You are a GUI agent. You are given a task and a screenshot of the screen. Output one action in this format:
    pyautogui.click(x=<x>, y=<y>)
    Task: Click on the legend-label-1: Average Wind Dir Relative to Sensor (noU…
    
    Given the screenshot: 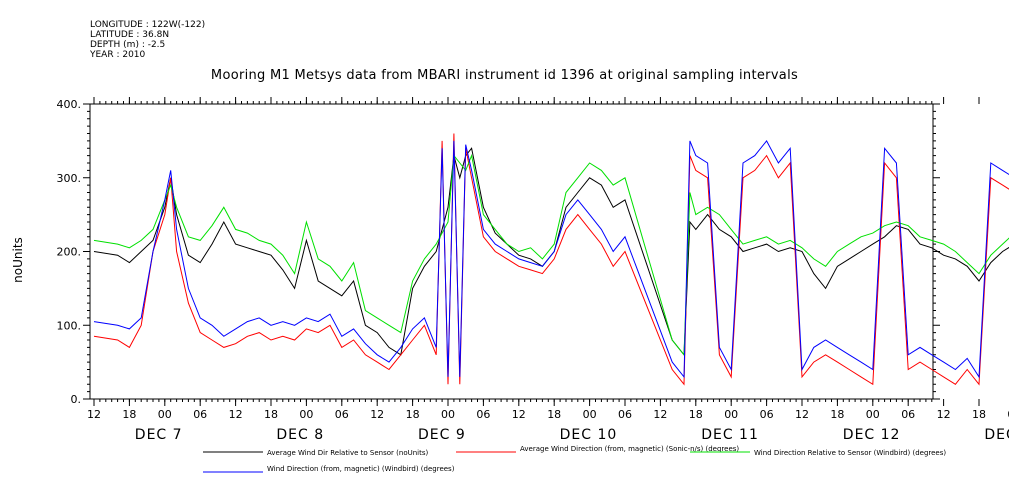 What is the action you would take?
    pyautogui.click(x=347, y=453)
    